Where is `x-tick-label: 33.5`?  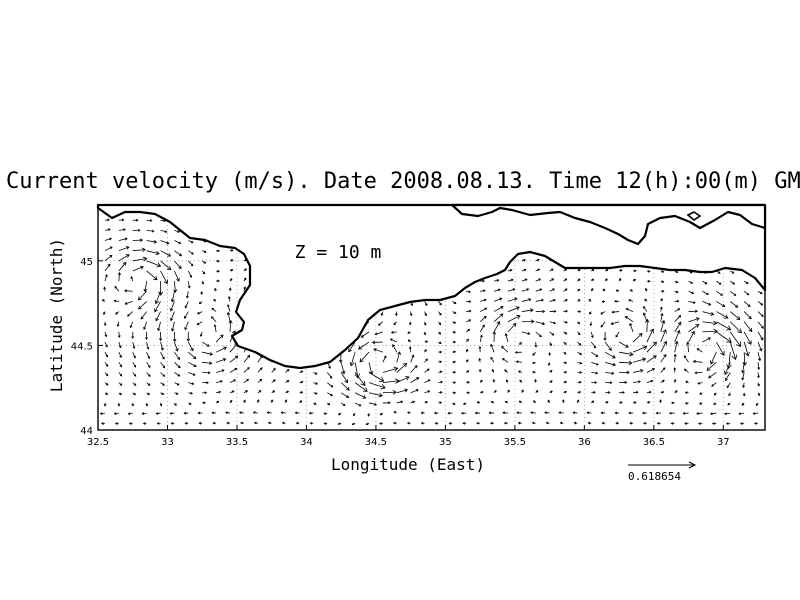 x-tick-label: 33.5 is located at coordinates (237, 442).